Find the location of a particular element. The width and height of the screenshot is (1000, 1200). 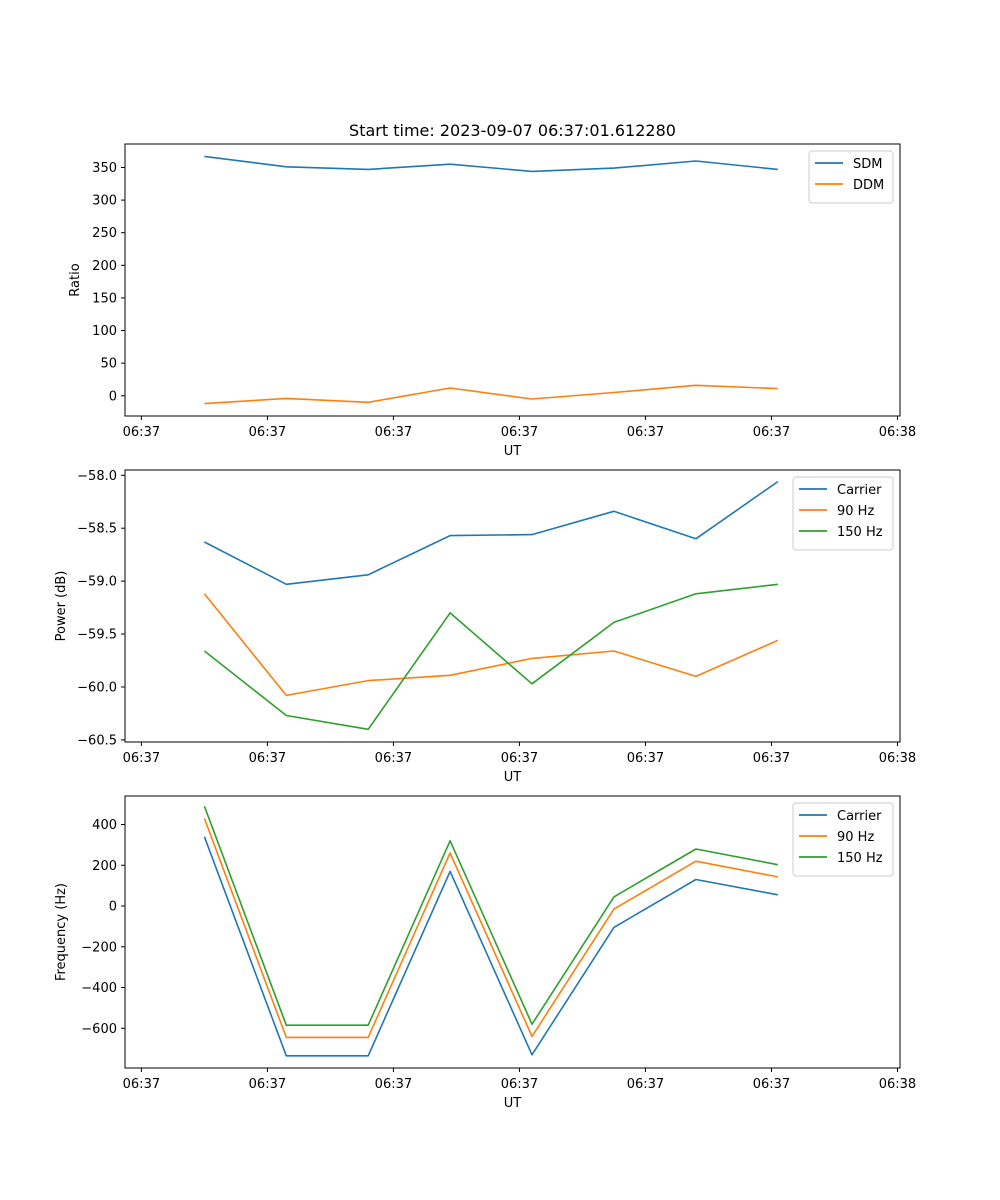

series-line-sdm is located at coordinates (491, 164).